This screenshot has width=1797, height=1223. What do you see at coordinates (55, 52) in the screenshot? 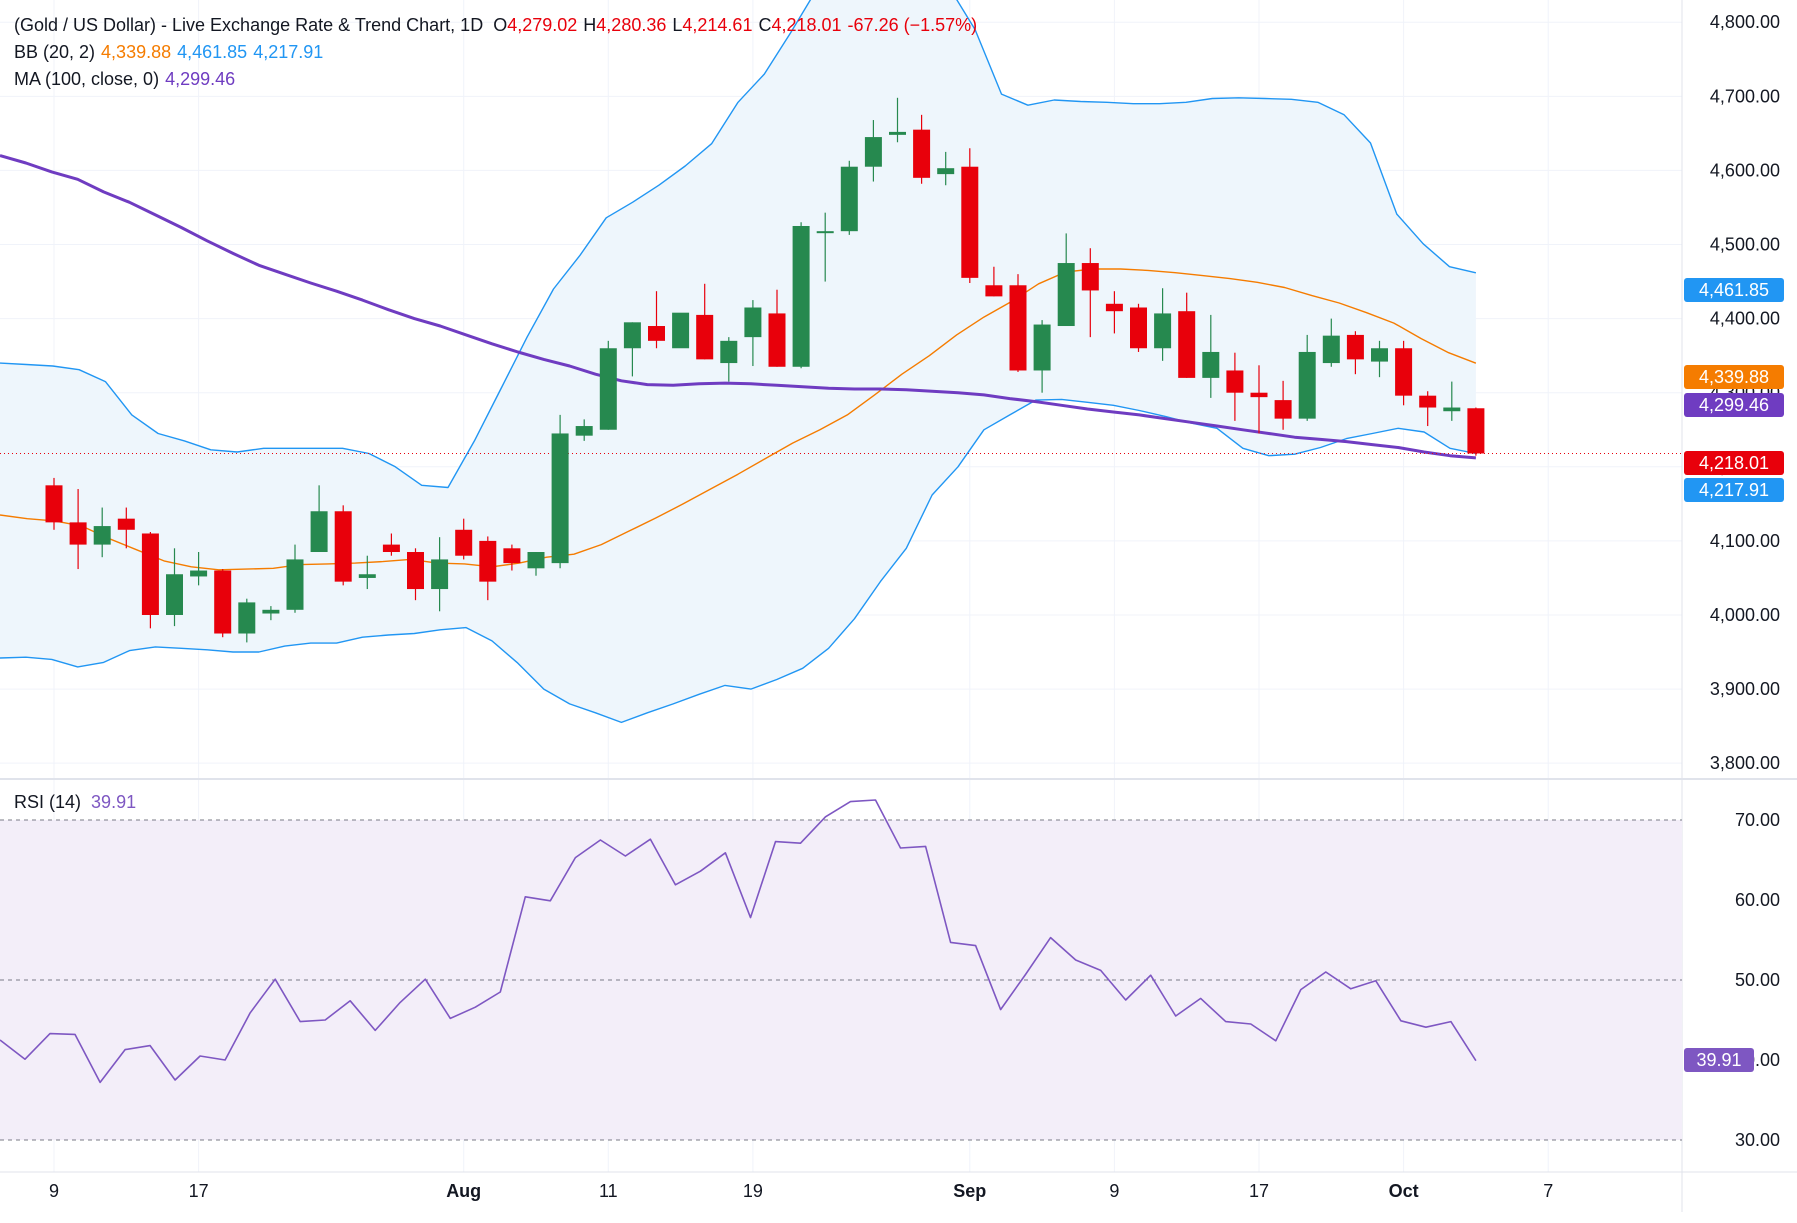
I see `bb-label: BB (20, 2)` at bounding box center [55, 52].